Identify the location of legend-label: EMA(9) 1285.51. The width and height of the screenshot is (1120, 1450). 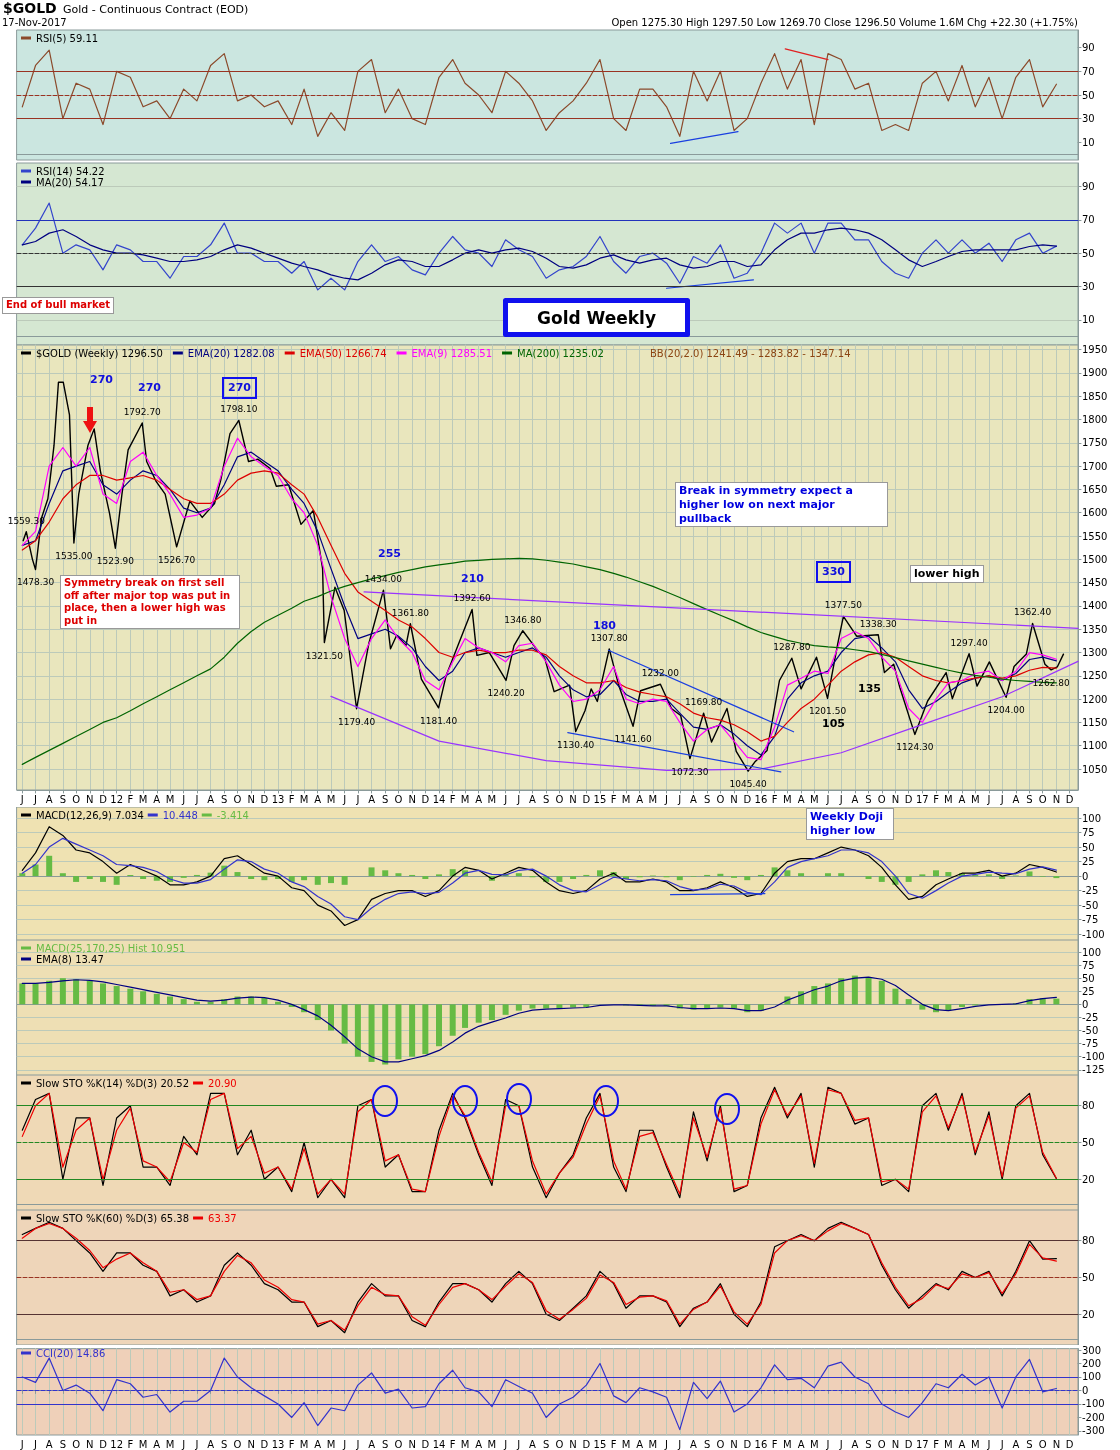
(452, 353).